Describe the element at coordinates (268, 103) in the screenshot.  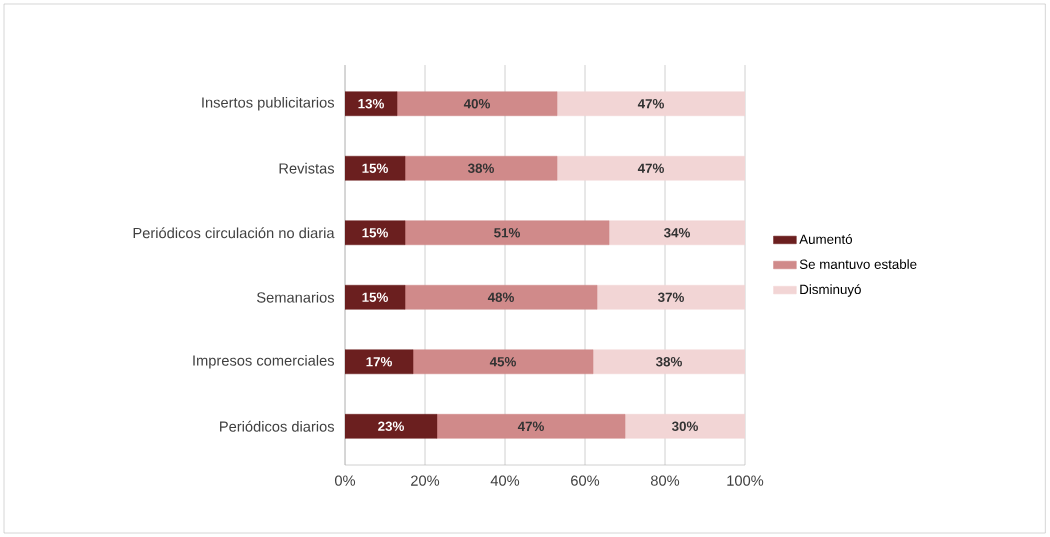
I see `y-tick-label: Insertos publicitarios` at that location.